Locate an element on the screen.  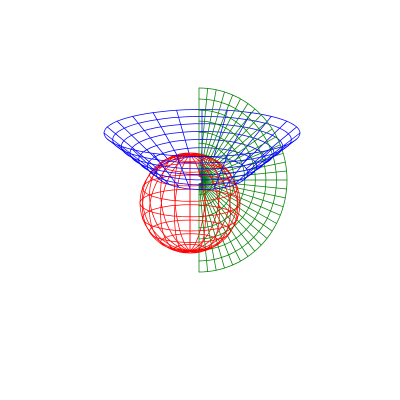
cone-ring-front-wires is located at coordinates (202, 161).